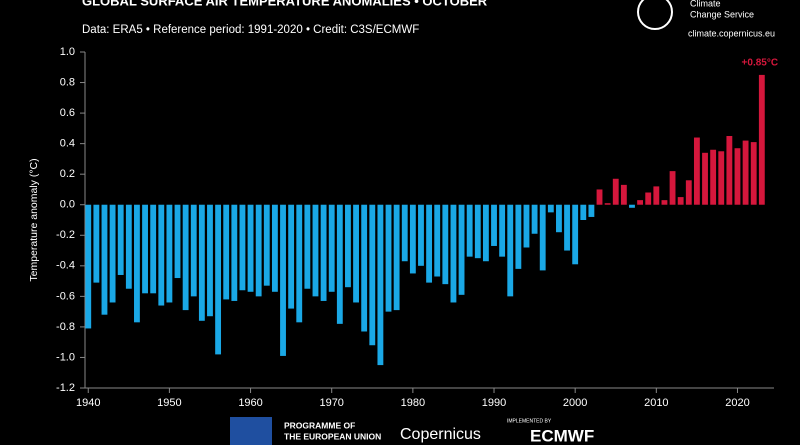  What do you see at coordinates (494, 403) in the screenshot?
I see `x-tick-label: 1990` at bounding box center [494, 403].